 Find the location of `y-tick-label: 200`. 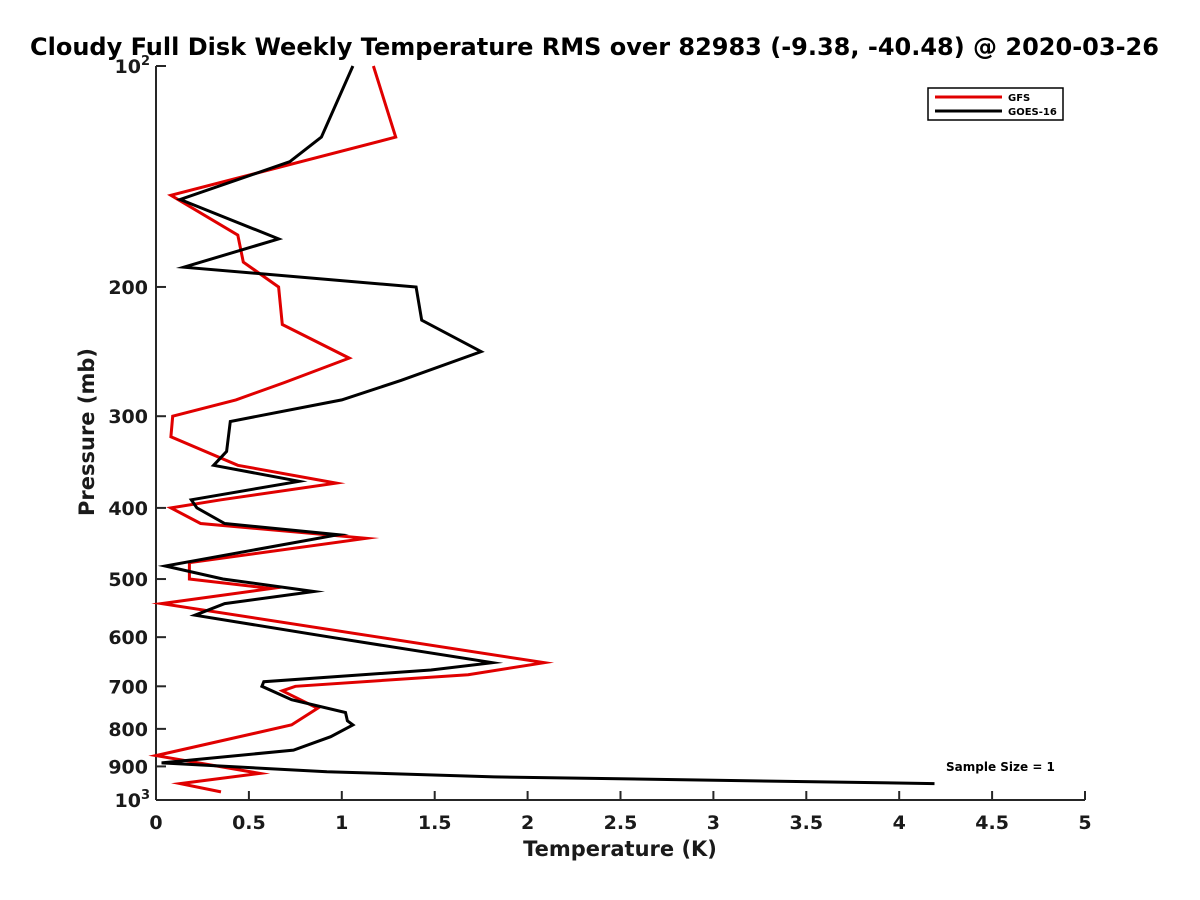

y-tick-label: 200 is located at coordinates (128, 288).